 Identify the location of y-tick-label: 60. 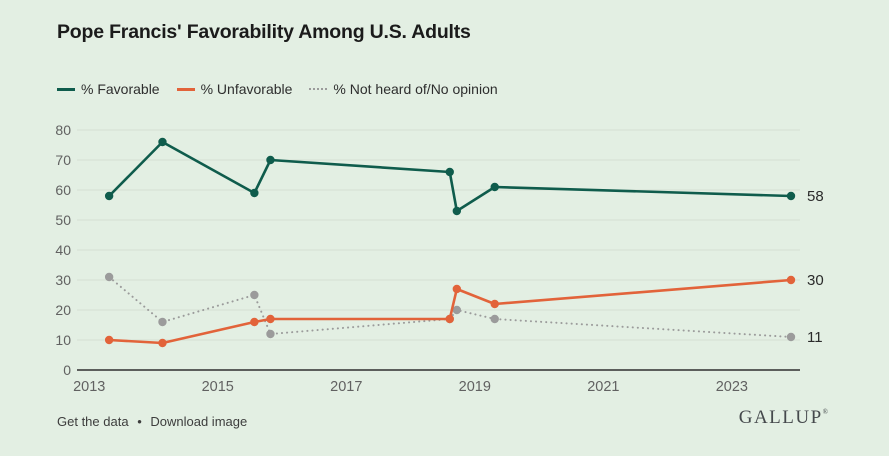
(63, 190).